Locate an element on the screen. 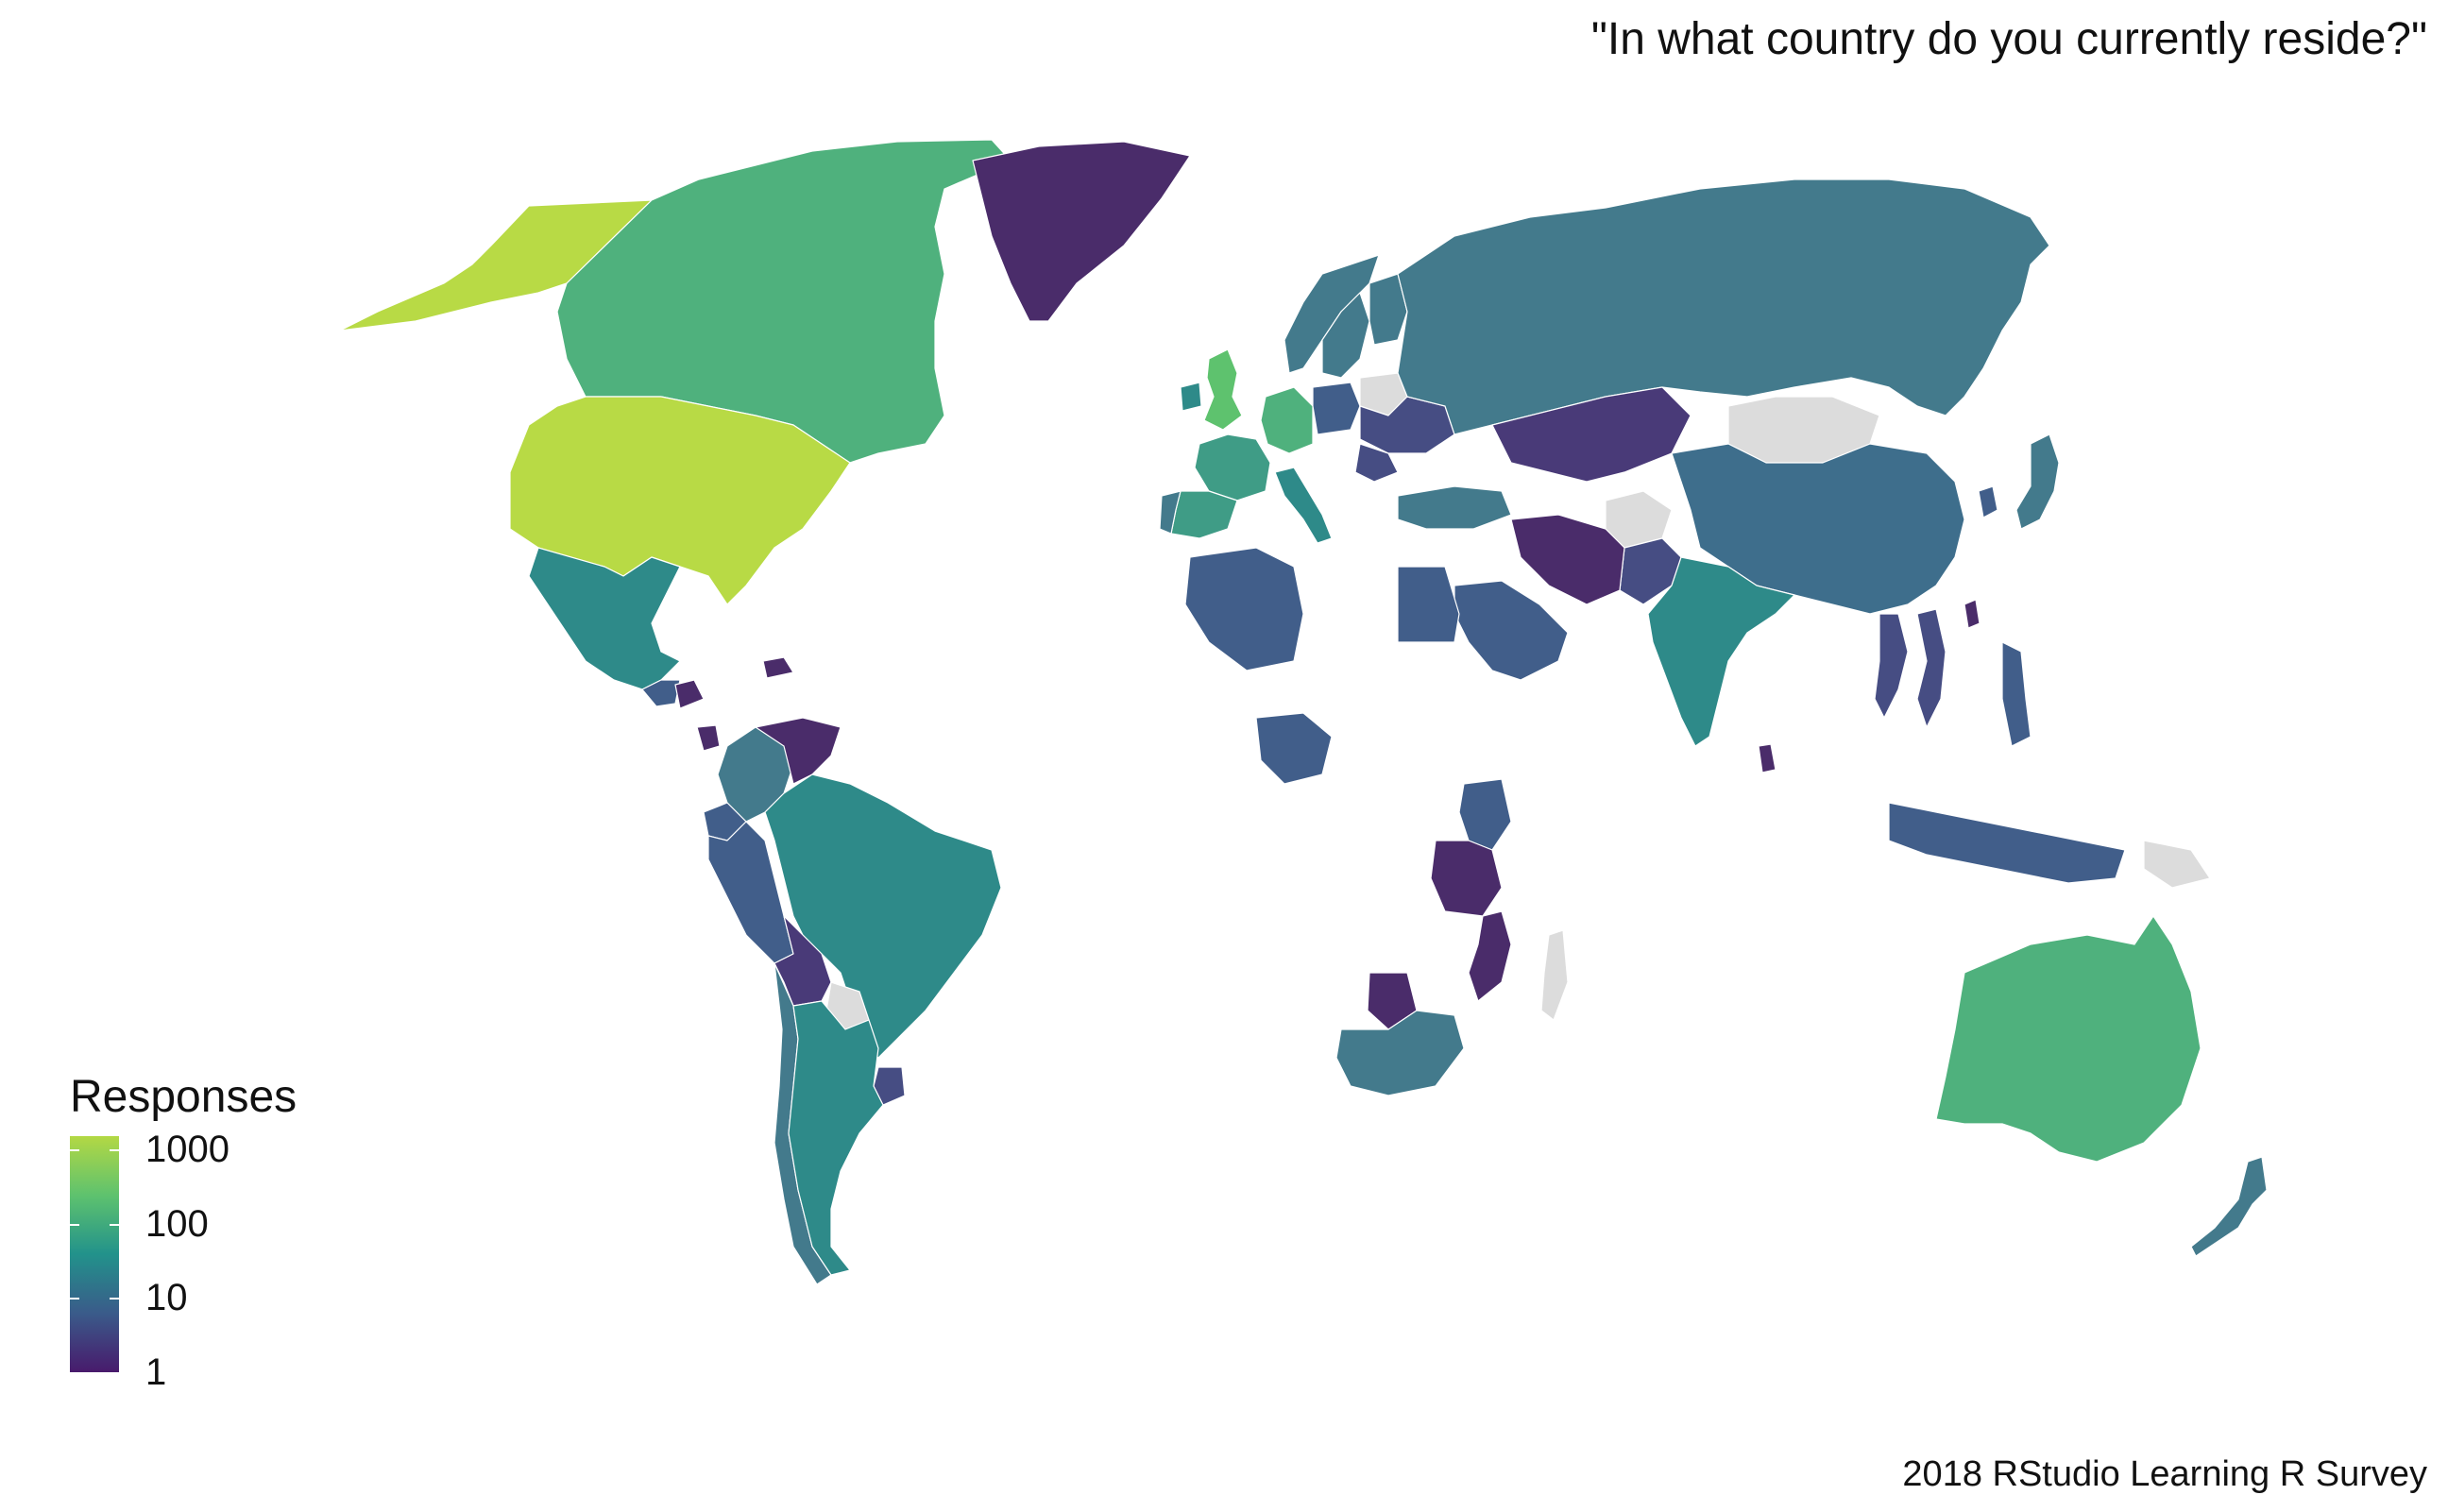 Image resolution: width=2448 pixels, height=1512 pixels. country-turkey is located at coordinates (1454, 507).